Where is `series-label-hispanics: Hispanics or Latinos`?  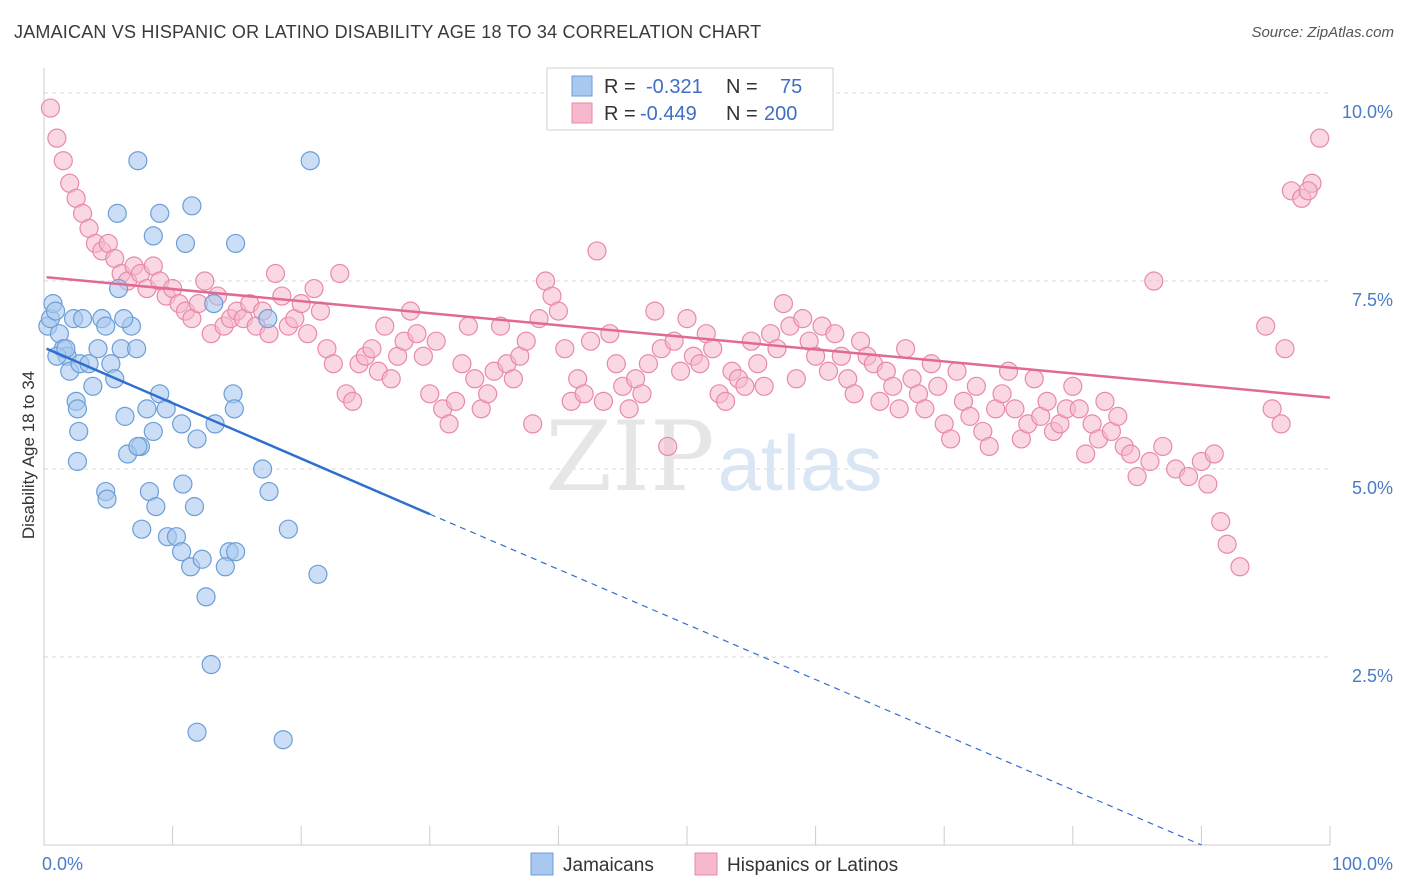 series-label-hispanics: Hispanics or Latinos is located at coordinates (812, 865).